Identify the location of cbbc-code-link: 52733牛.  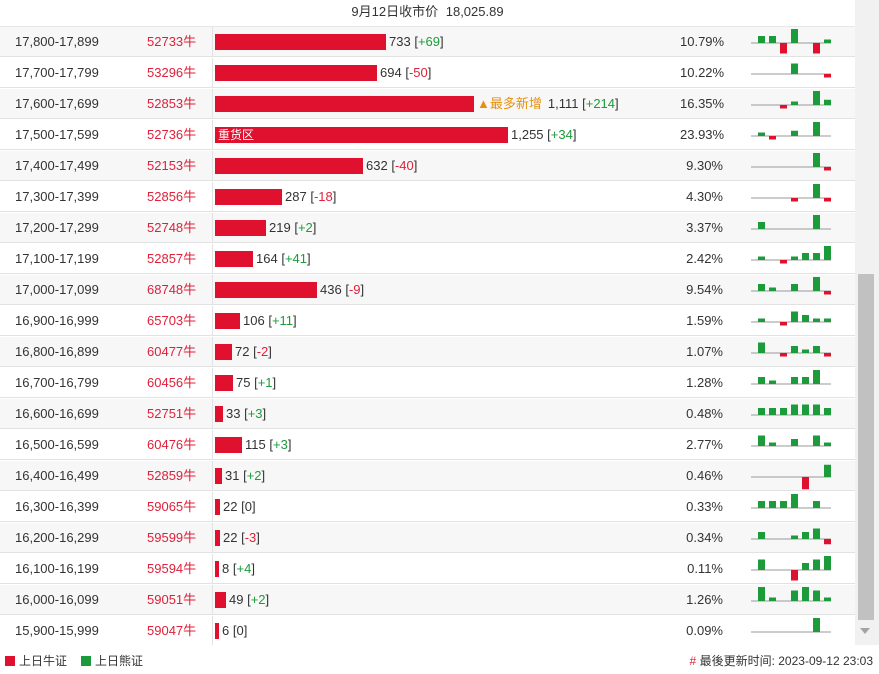
(171, 42).